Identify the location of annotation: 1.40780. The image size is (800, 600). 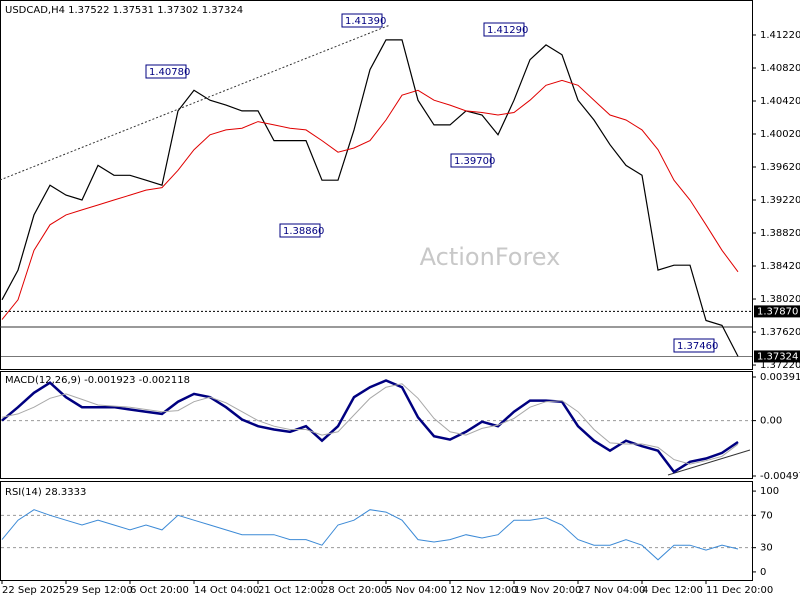
(169, 72).